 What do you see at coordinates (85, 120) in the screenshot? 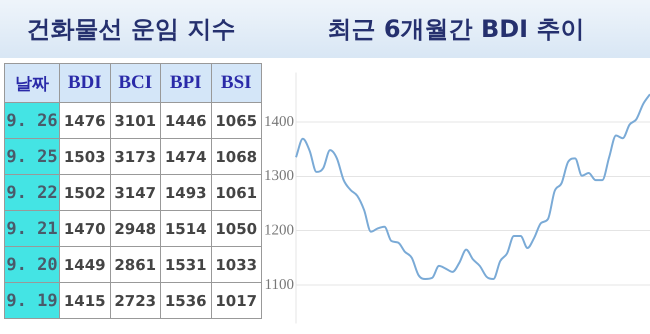
I see `data-label: 1476` at bounding box center [85, 120].